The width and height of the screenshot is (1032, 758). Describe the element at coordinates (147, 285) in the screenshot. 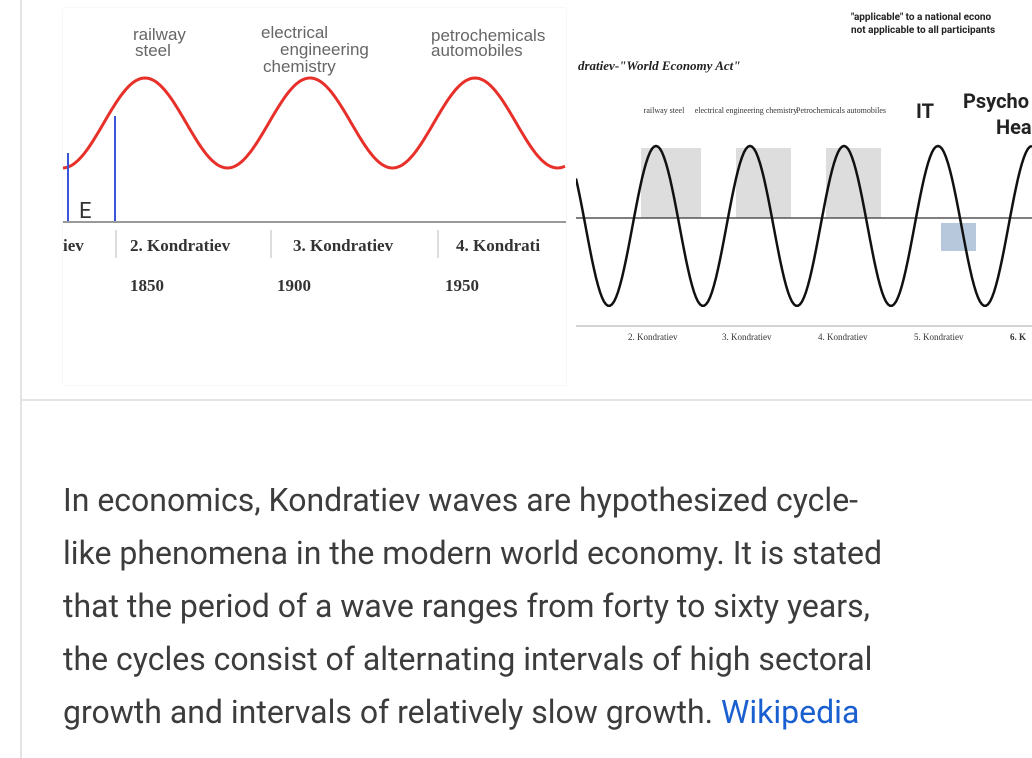

I see `year: 1850` at that location.